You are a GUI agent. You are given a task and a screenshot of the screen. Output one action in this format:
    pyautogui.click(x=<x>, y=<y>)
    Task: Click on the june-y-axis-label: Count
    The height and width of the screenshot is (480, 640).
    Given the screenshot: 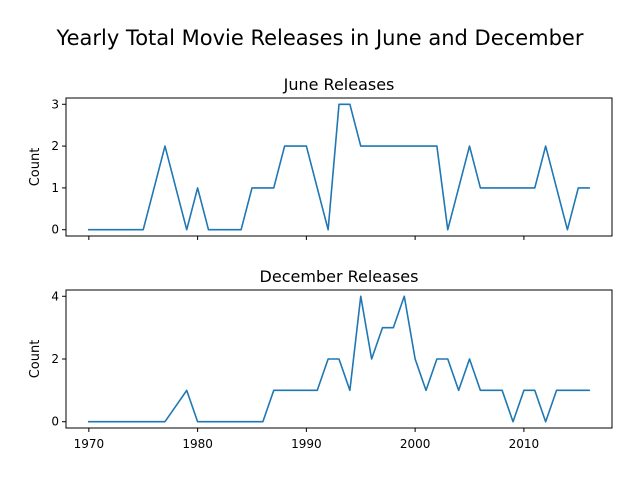 What is the action you would take?
    pyautogui.click(x=35, y=167)
    